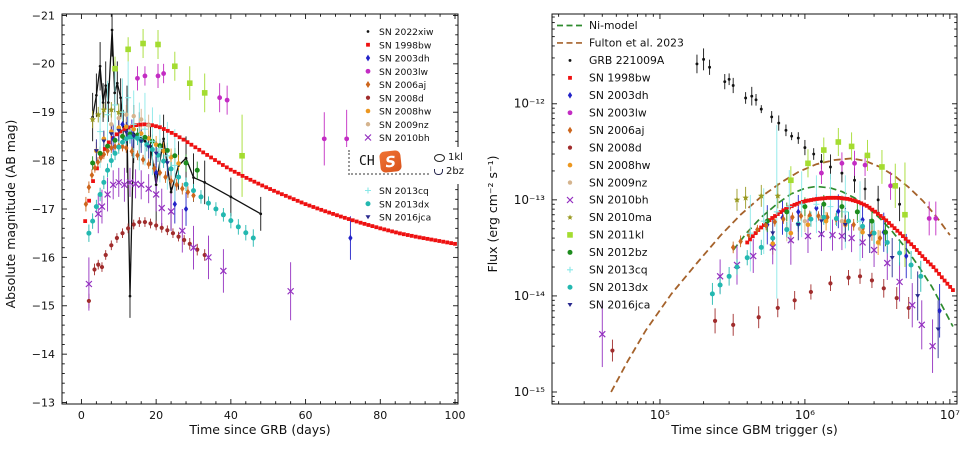  I want to click on x-tick-label: 10⁶, so click(805, 415).